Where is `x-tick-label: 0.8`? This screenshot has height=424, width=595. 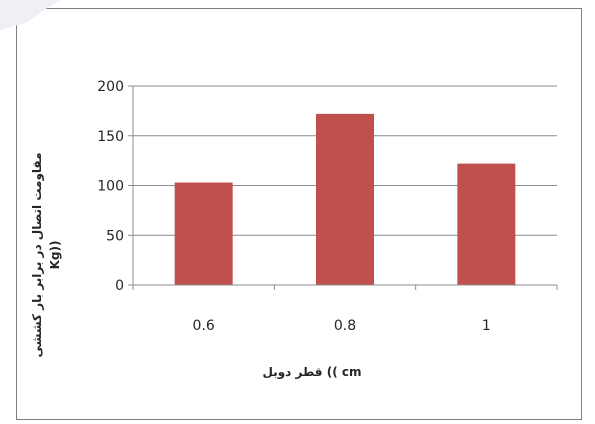
x-tick-label: 0.8 is located at coordinates (345, 326).